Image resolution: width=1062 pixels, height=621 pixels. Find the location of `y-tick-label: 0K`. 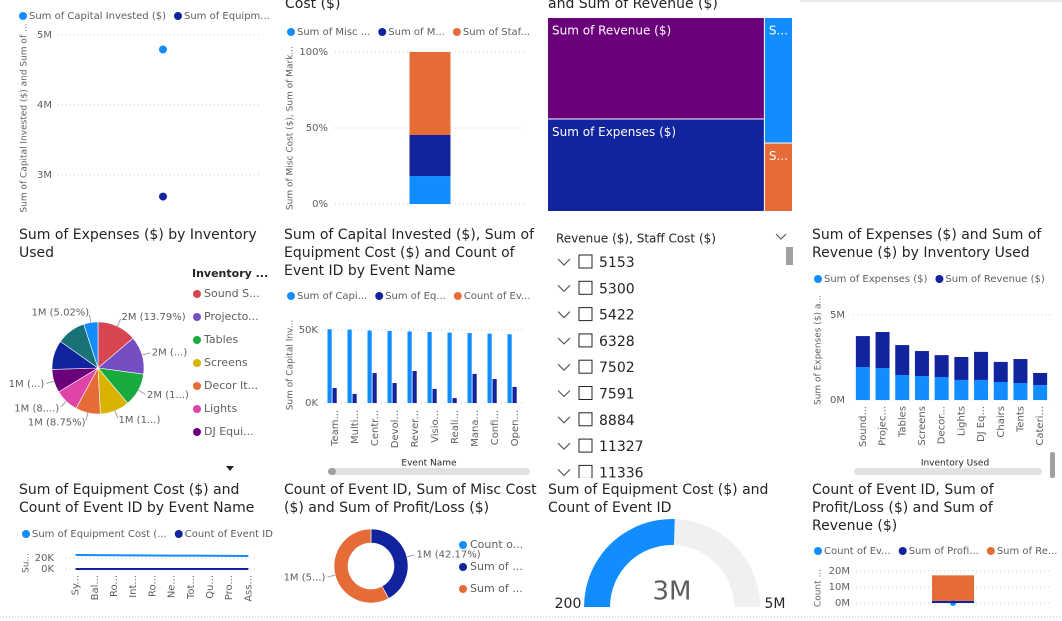

y-tick-label: 0K is located at coordinates (311, 403).